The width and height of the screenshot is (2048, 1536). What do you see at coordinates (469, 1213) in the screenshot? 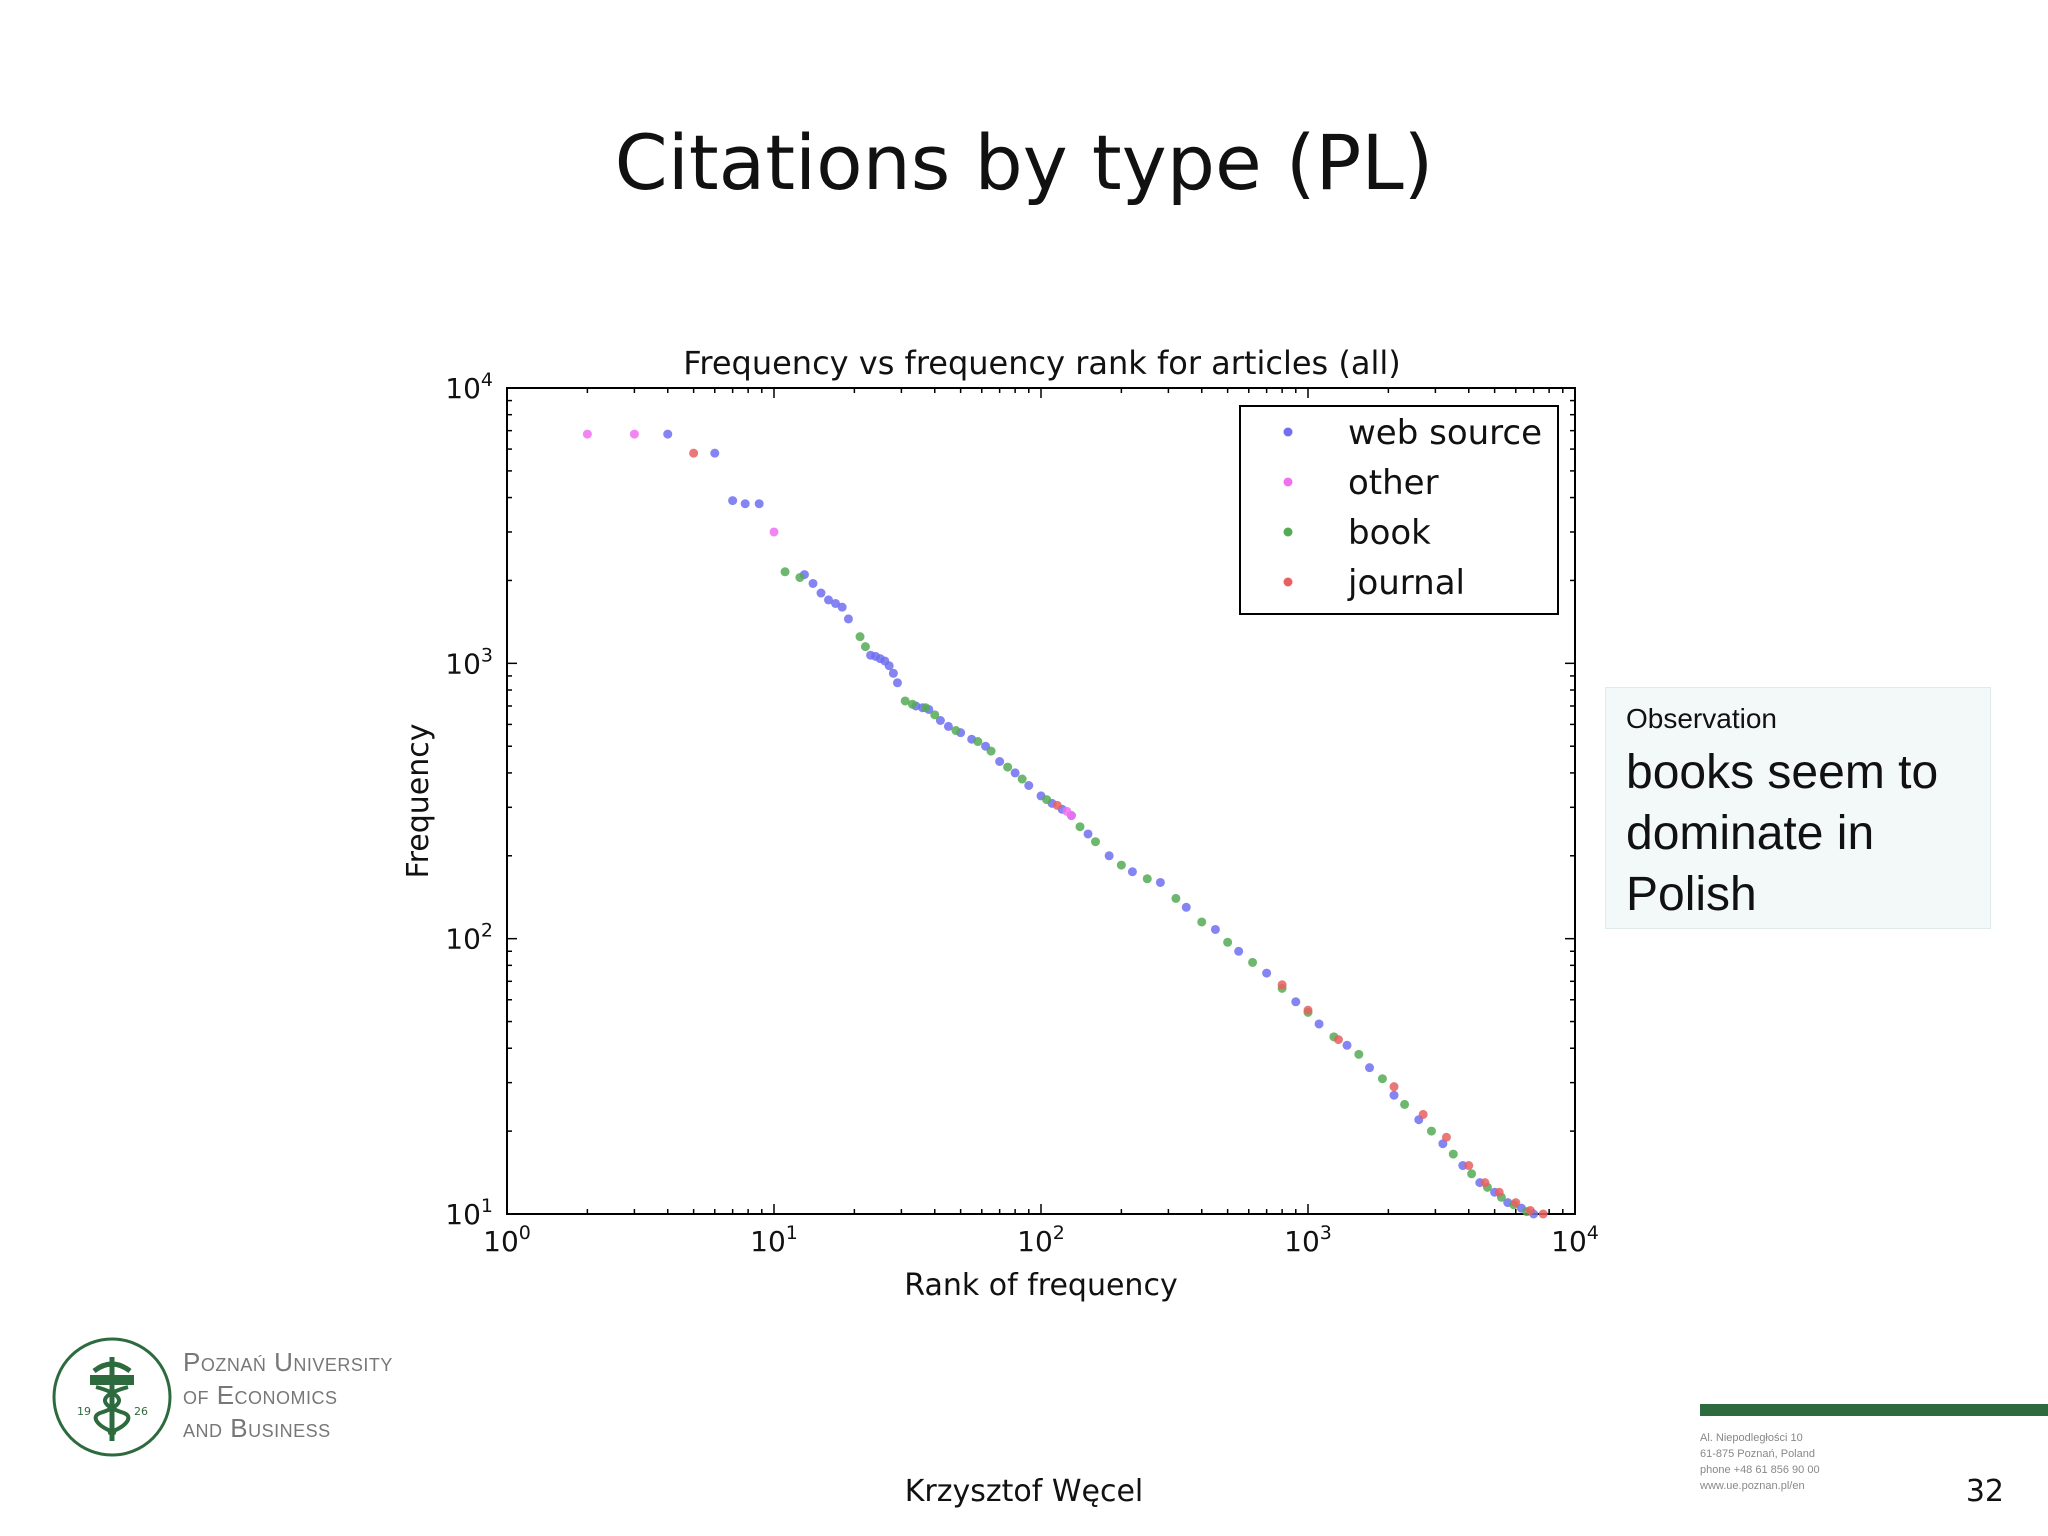
I see `y-tick-label: 10¹` at bounding box center [469, 1213].